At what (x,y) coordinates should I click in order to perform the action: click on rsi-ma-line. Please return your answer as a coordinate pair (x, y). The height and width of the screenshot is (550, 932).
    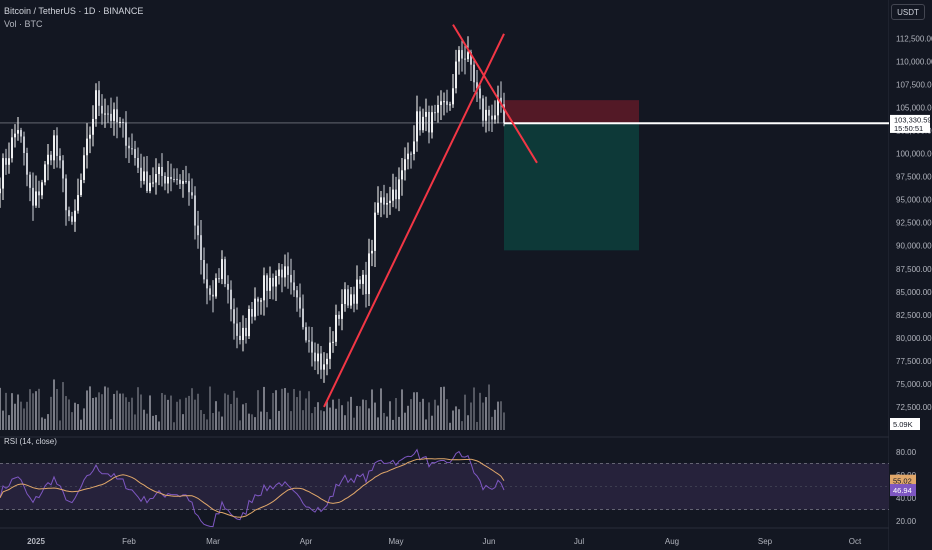
    Looking at the image, I should click on (252, 488).